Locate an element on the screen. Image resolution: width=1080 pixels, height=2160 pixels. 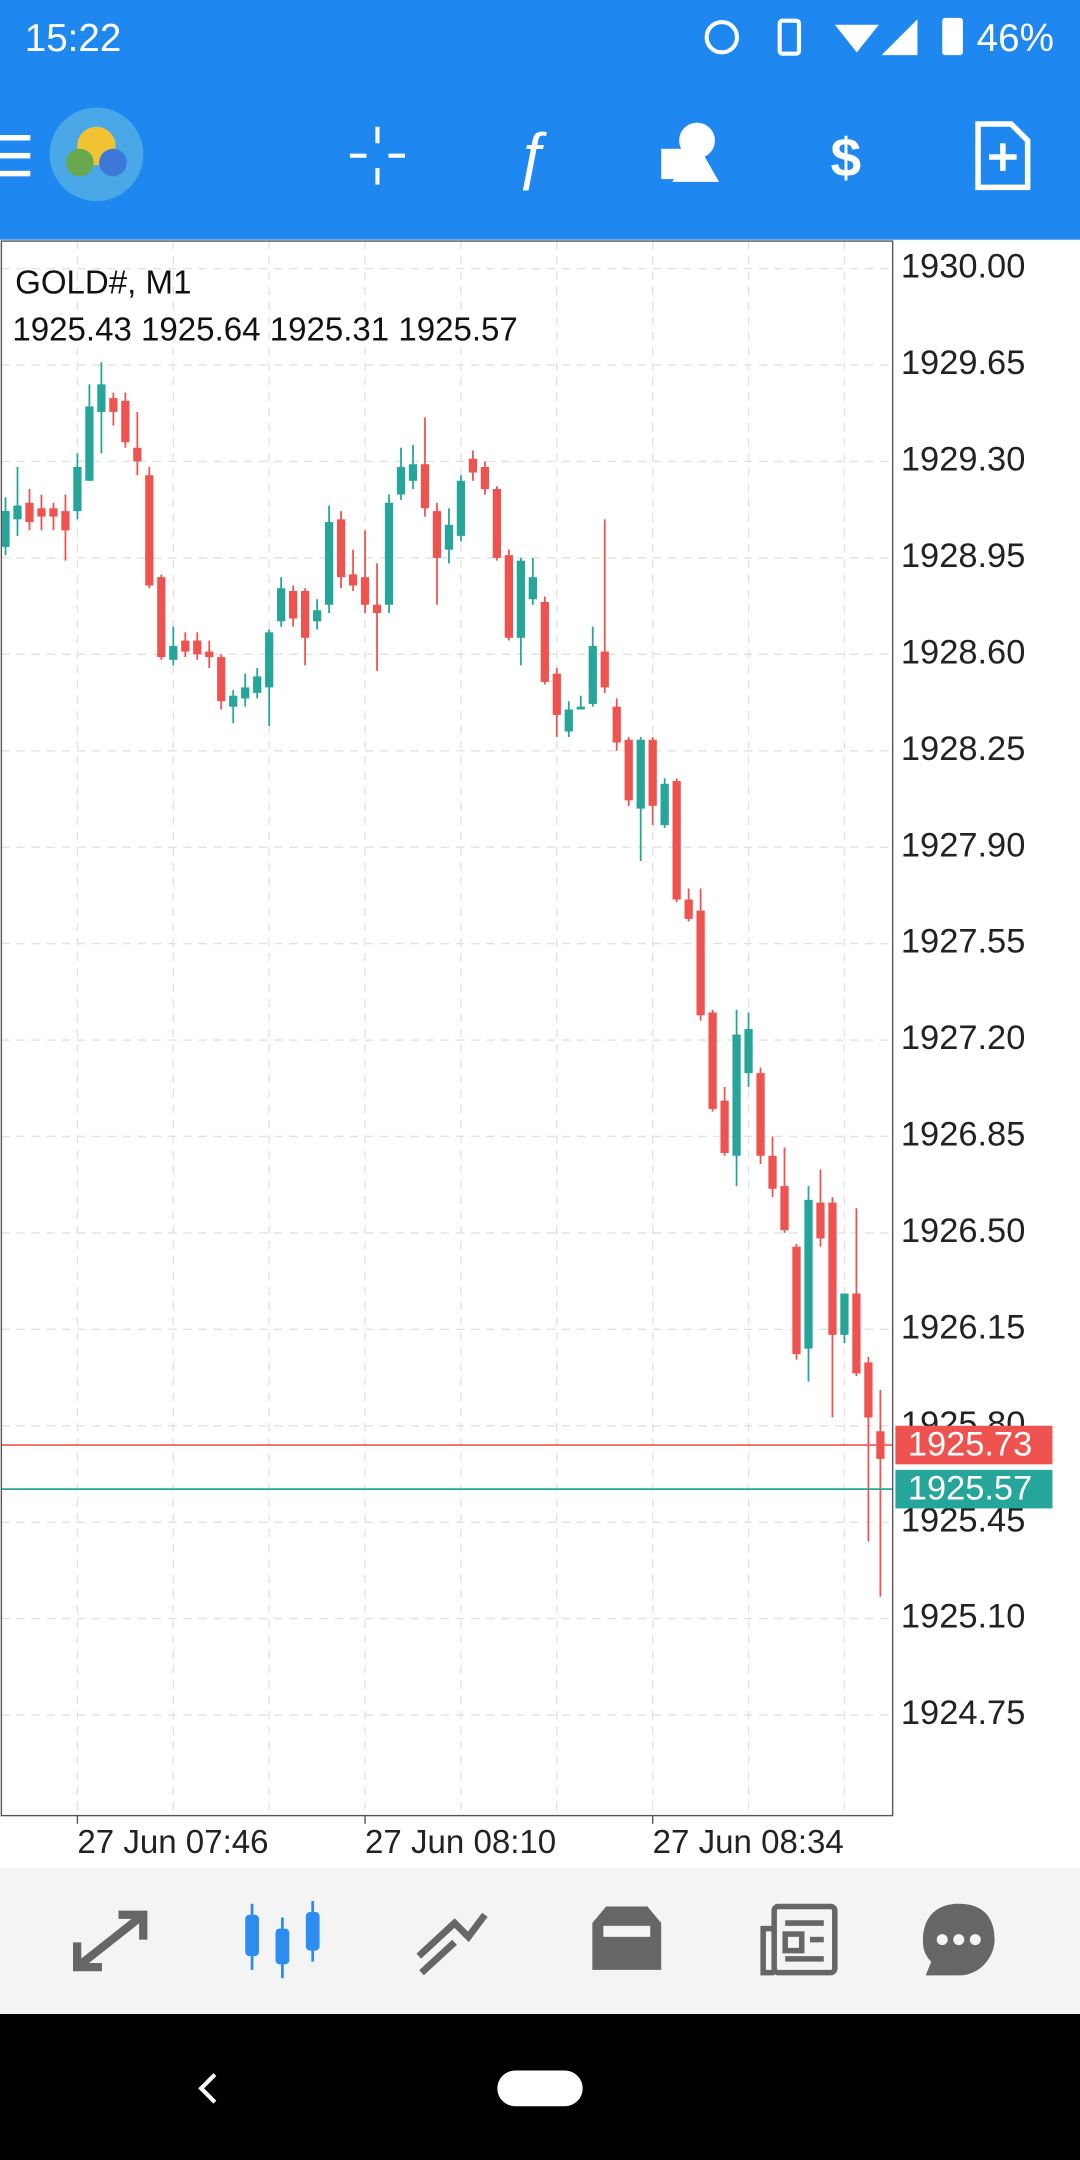
battery-level: 46% is located at coordinates (1015, 38).